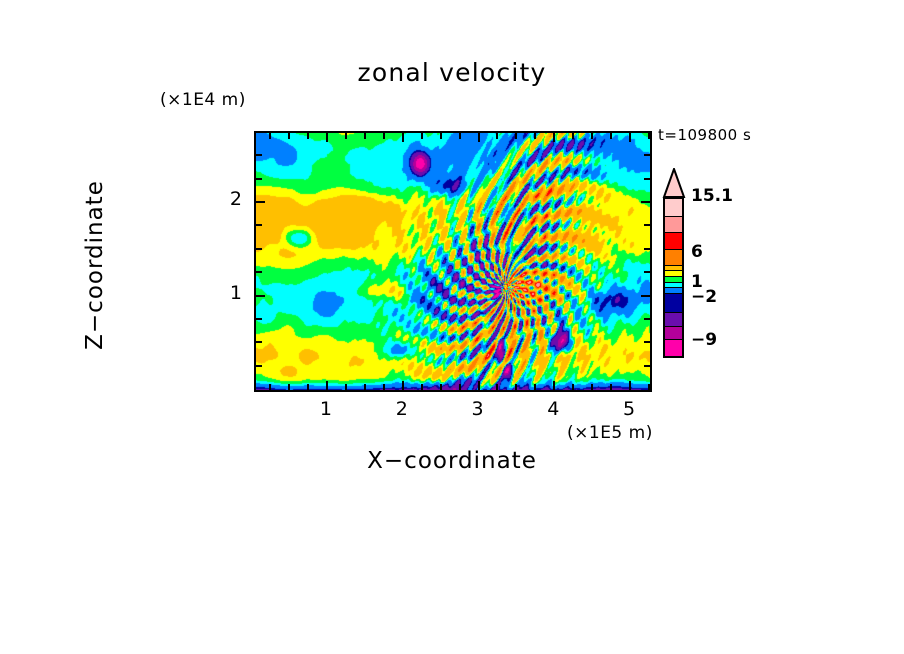 The image size is (904, 654). I want to click on x-tick-label: 4, so click(553, 409).